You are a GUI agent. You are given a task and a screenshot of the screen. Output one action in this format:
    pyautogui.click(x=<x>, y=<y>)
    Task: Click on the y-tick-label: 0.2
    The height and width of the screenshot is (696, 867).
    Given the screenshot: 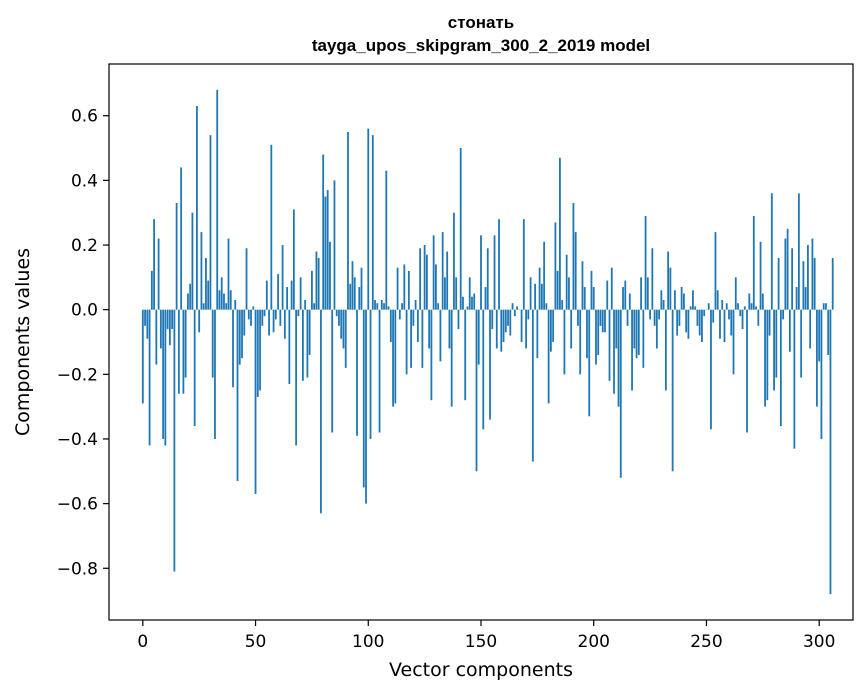 What is the action you would take?
    pyautogui.click(x=84, y=246)
    